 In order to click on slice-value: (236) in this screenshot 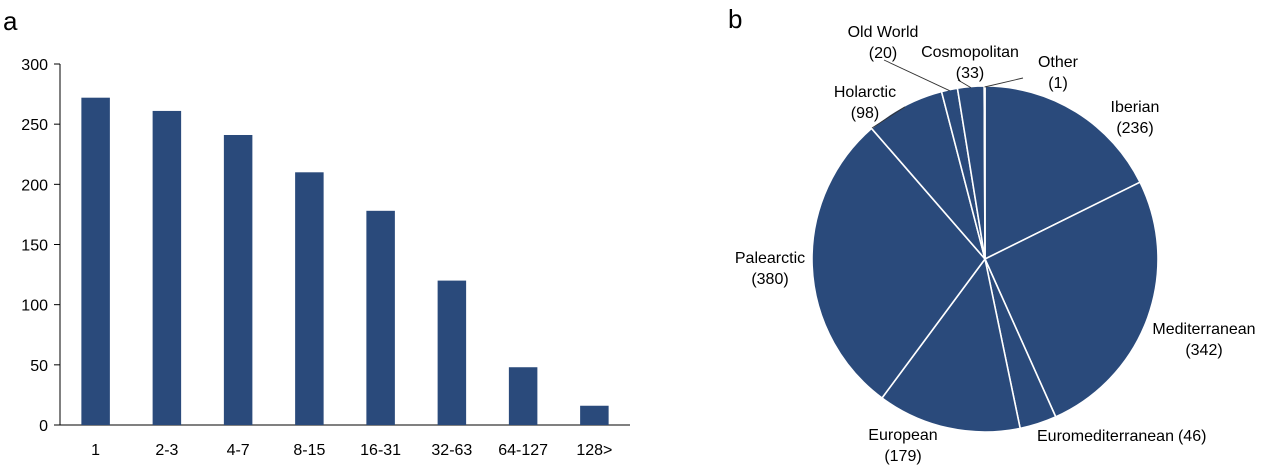, I will do `click(1134, 128)`.